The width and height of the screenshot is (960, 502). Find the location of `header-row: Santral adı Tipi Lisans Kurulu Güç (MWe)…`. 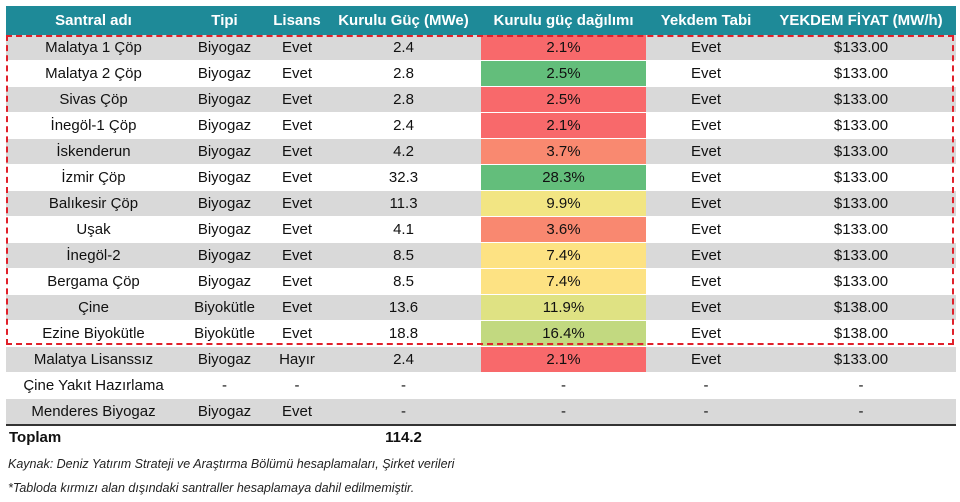

header-row: Santral adı Tipi Lisans Kurulu Güç (MWe)… is located at coordinates (481, 20).